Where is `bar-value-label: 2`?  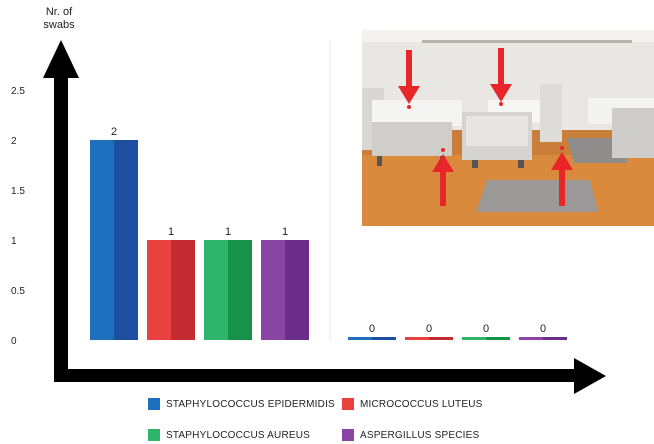 bar-value-label: 2 is located at coordinates (114, 132).